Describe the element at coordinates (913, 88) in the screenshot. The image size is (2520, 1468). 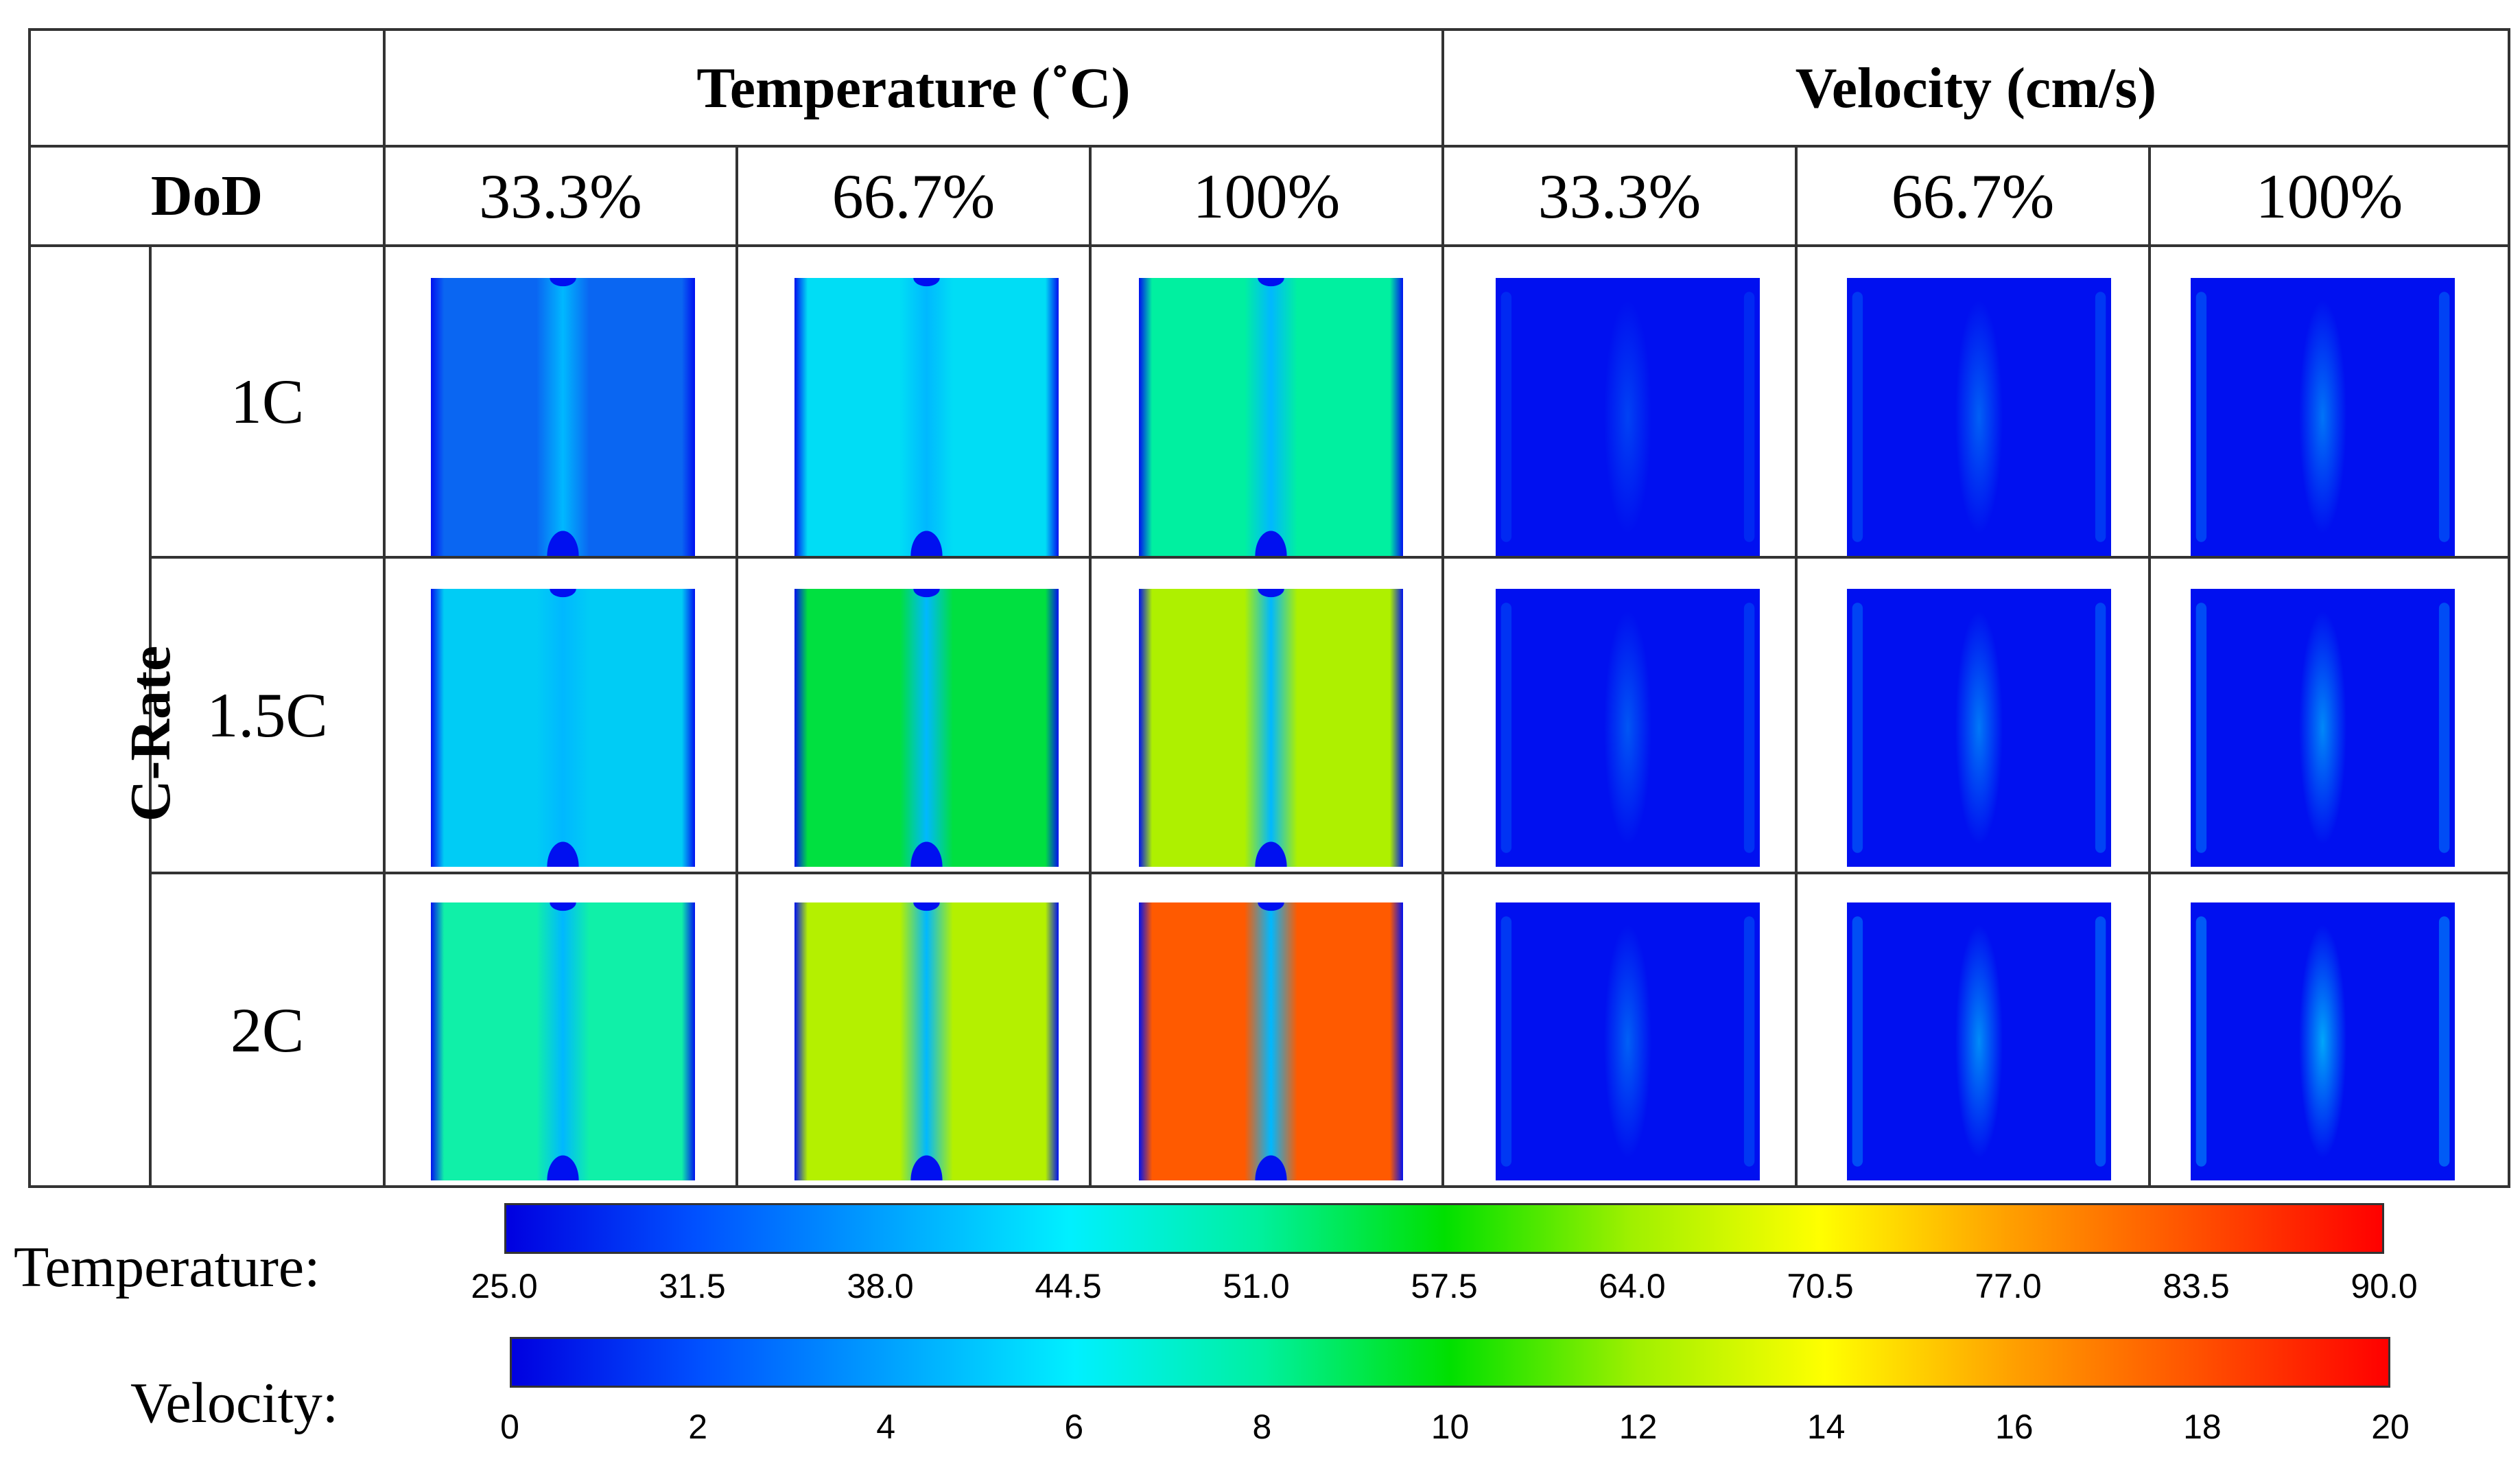
I see `temperature-header: Temperature (˚C)` at that location.